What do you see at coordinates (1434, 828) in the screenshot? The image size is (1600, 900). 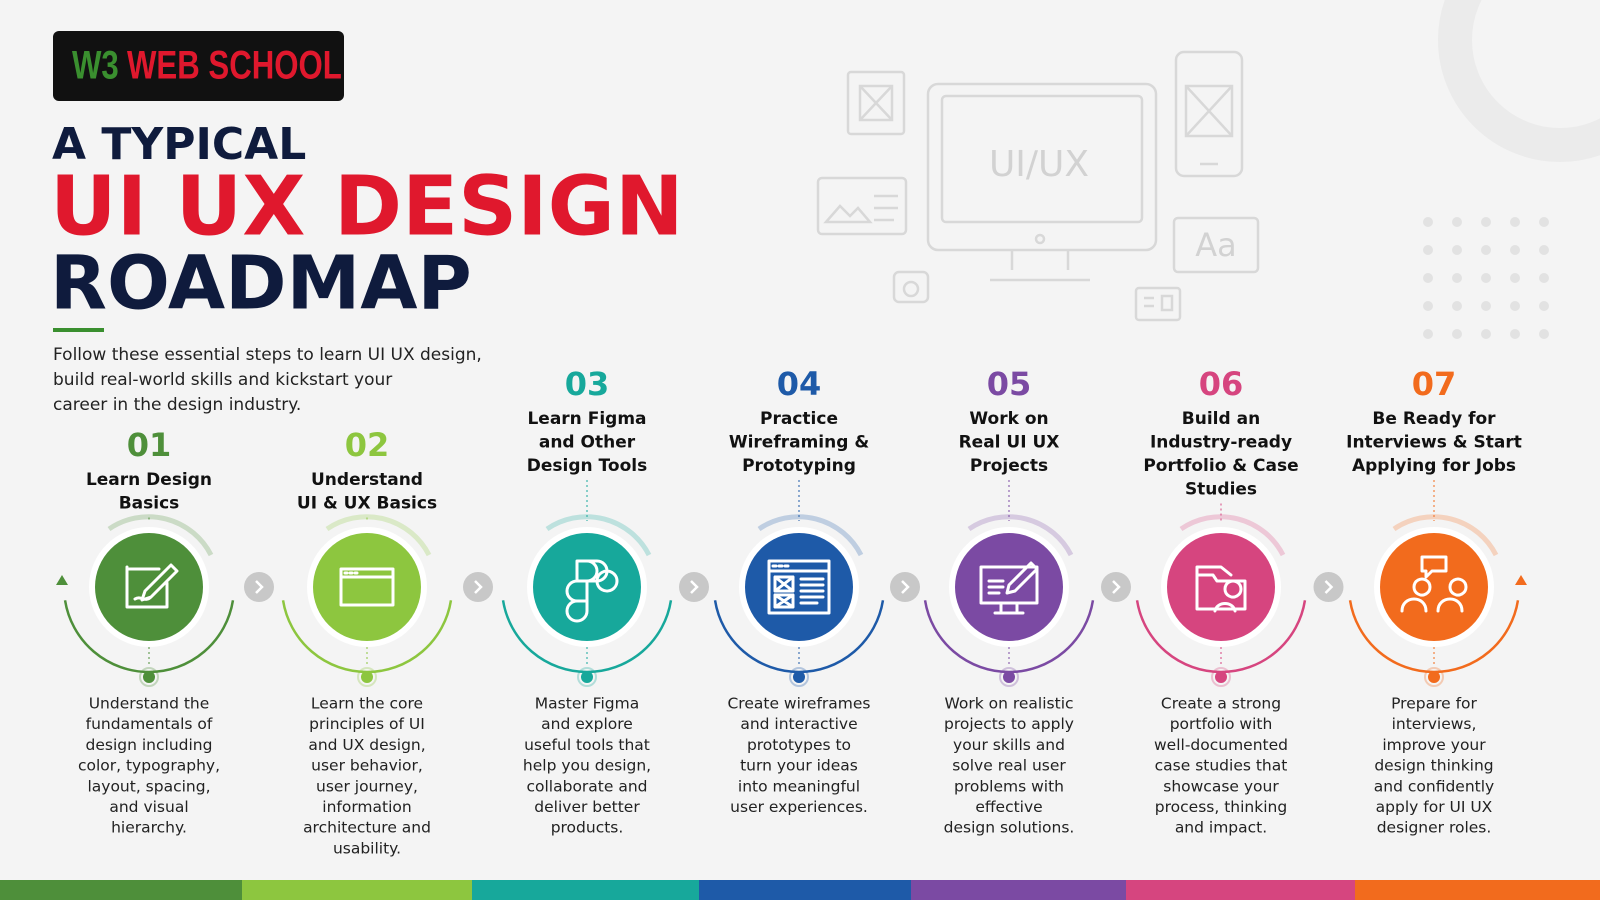 I see `step-description: designer roles.` at bounding box center [1434, 828].